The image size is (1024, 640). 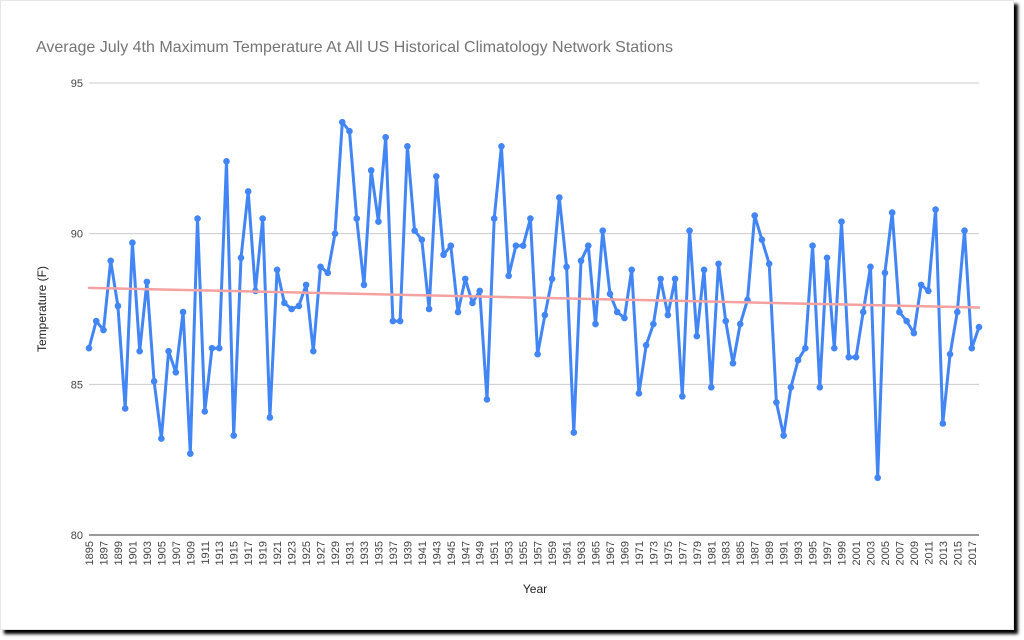 I want to click on x-tick-label: 1943, so click(x=437, y=553).